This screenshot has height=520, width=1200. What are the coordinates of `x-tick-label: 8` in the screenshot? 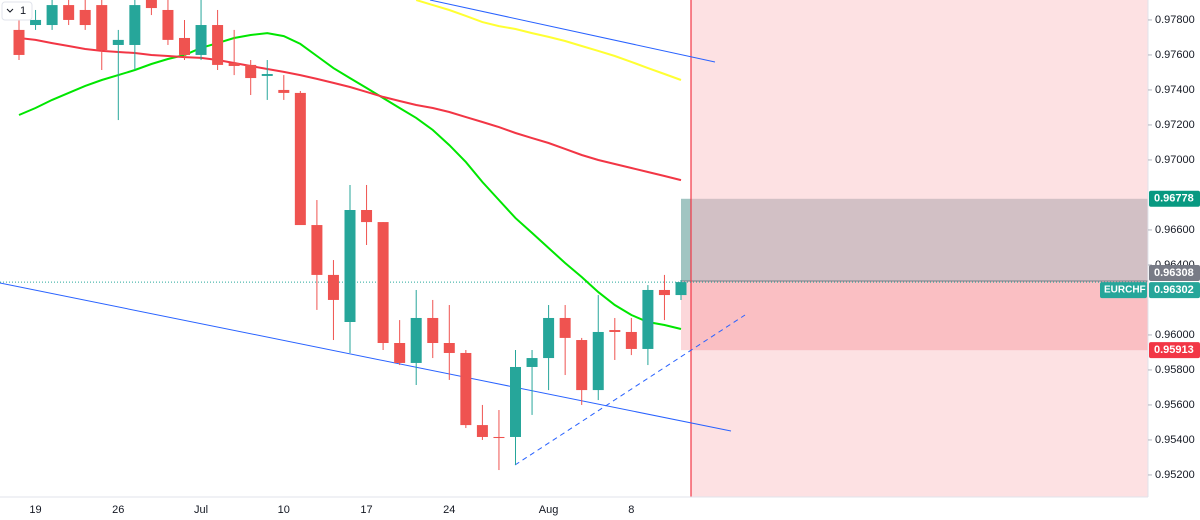 It's located at (631, 510).